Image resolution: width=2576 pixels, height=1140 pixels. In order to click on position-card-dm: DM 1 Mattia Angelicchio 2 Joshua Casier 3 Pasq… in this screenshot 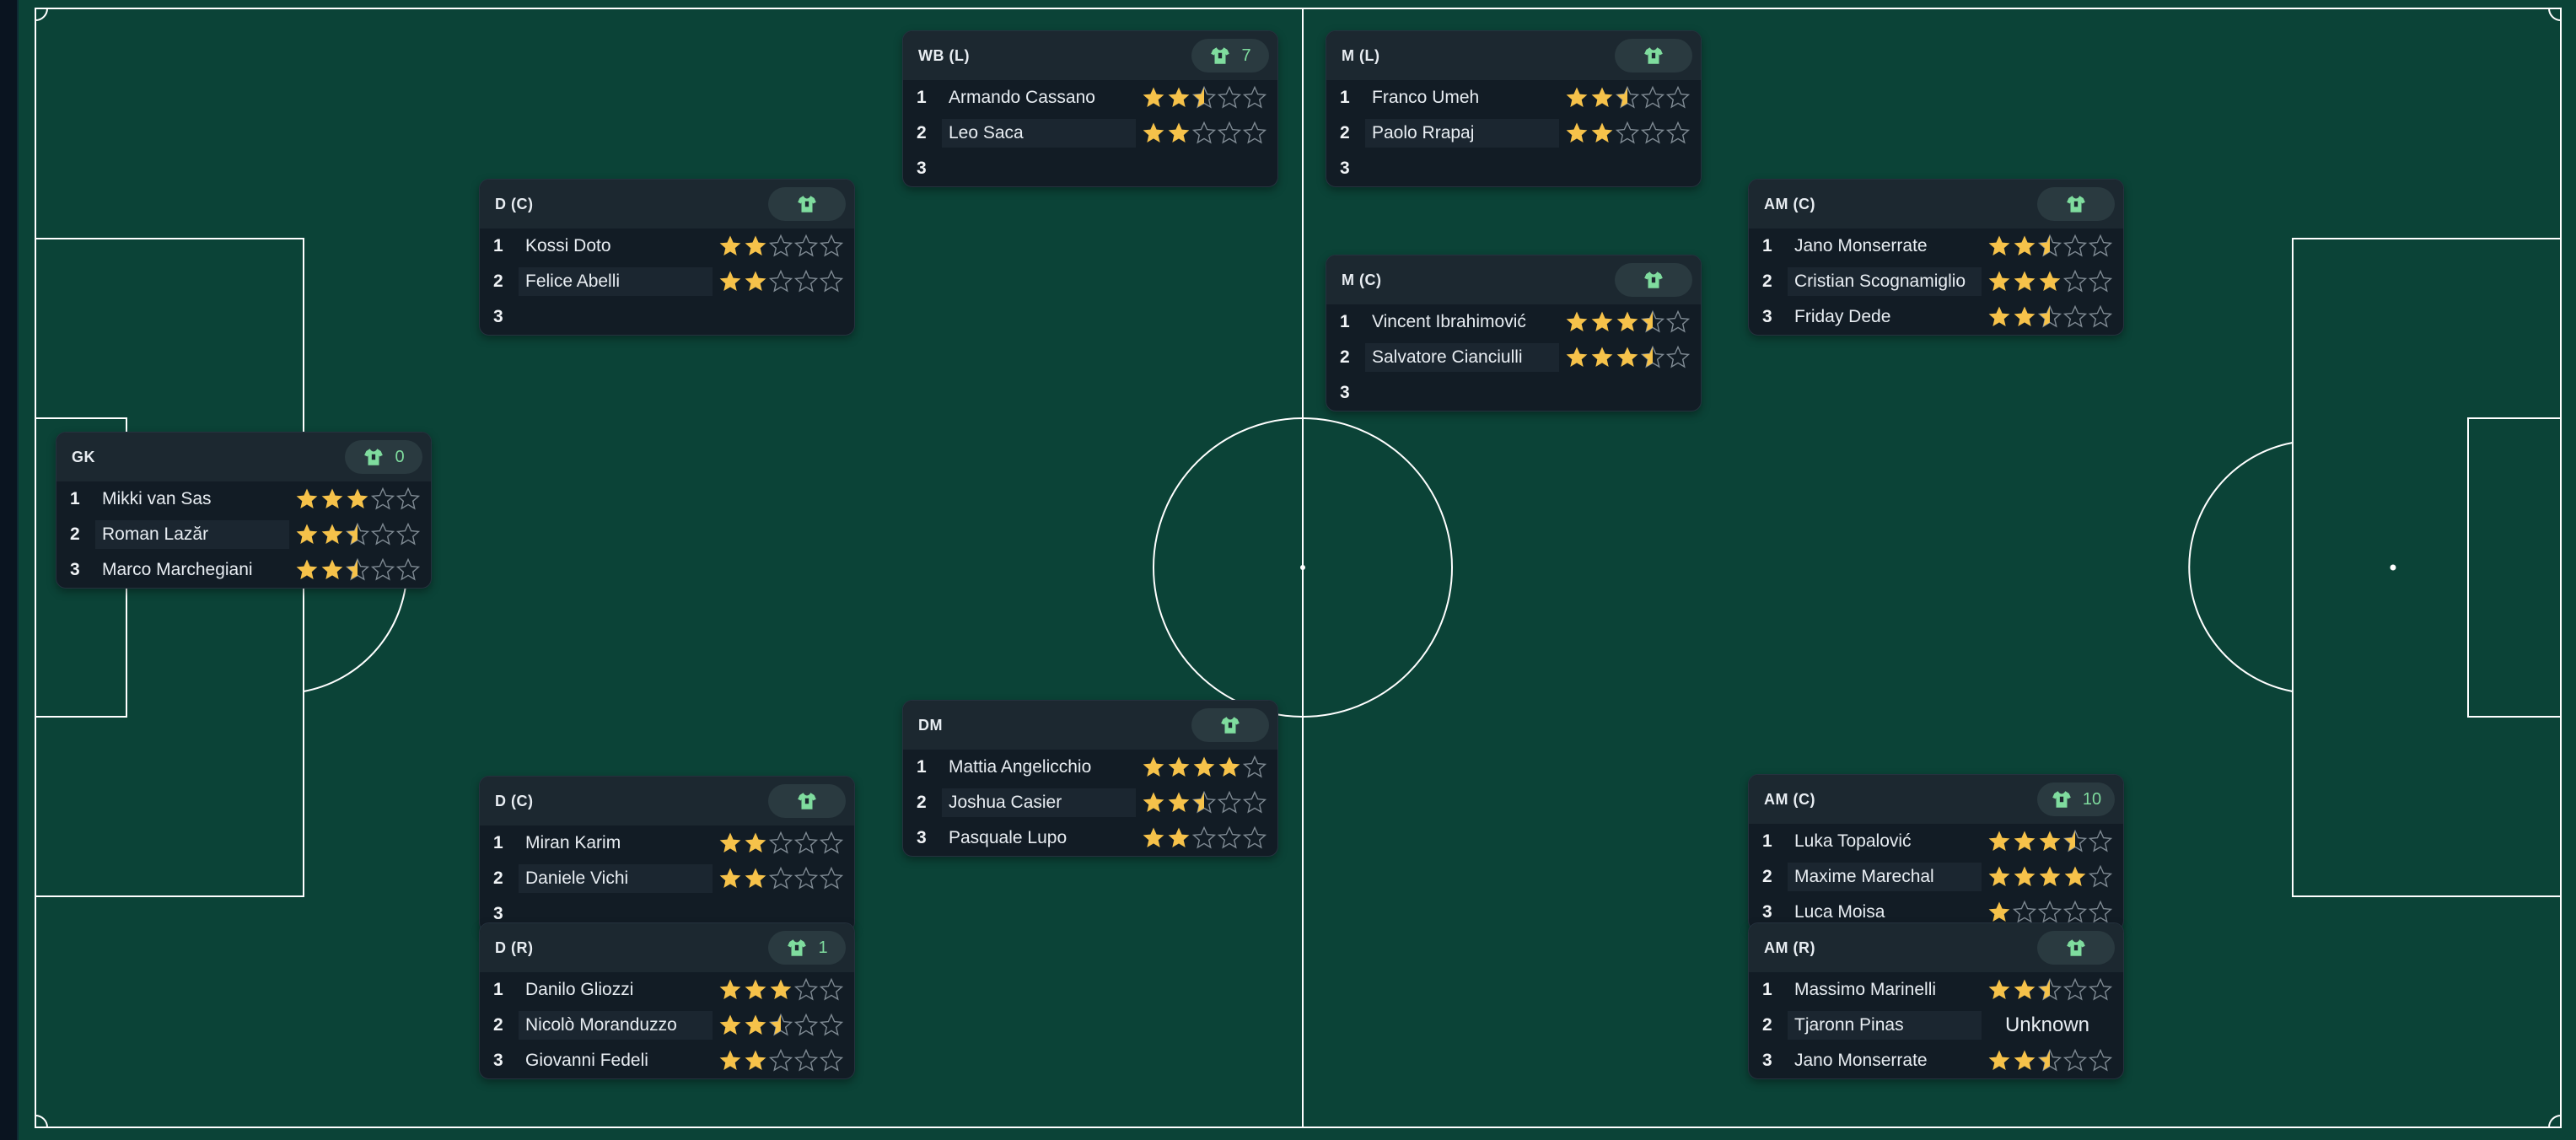, I will do `click(1090, 778)`.